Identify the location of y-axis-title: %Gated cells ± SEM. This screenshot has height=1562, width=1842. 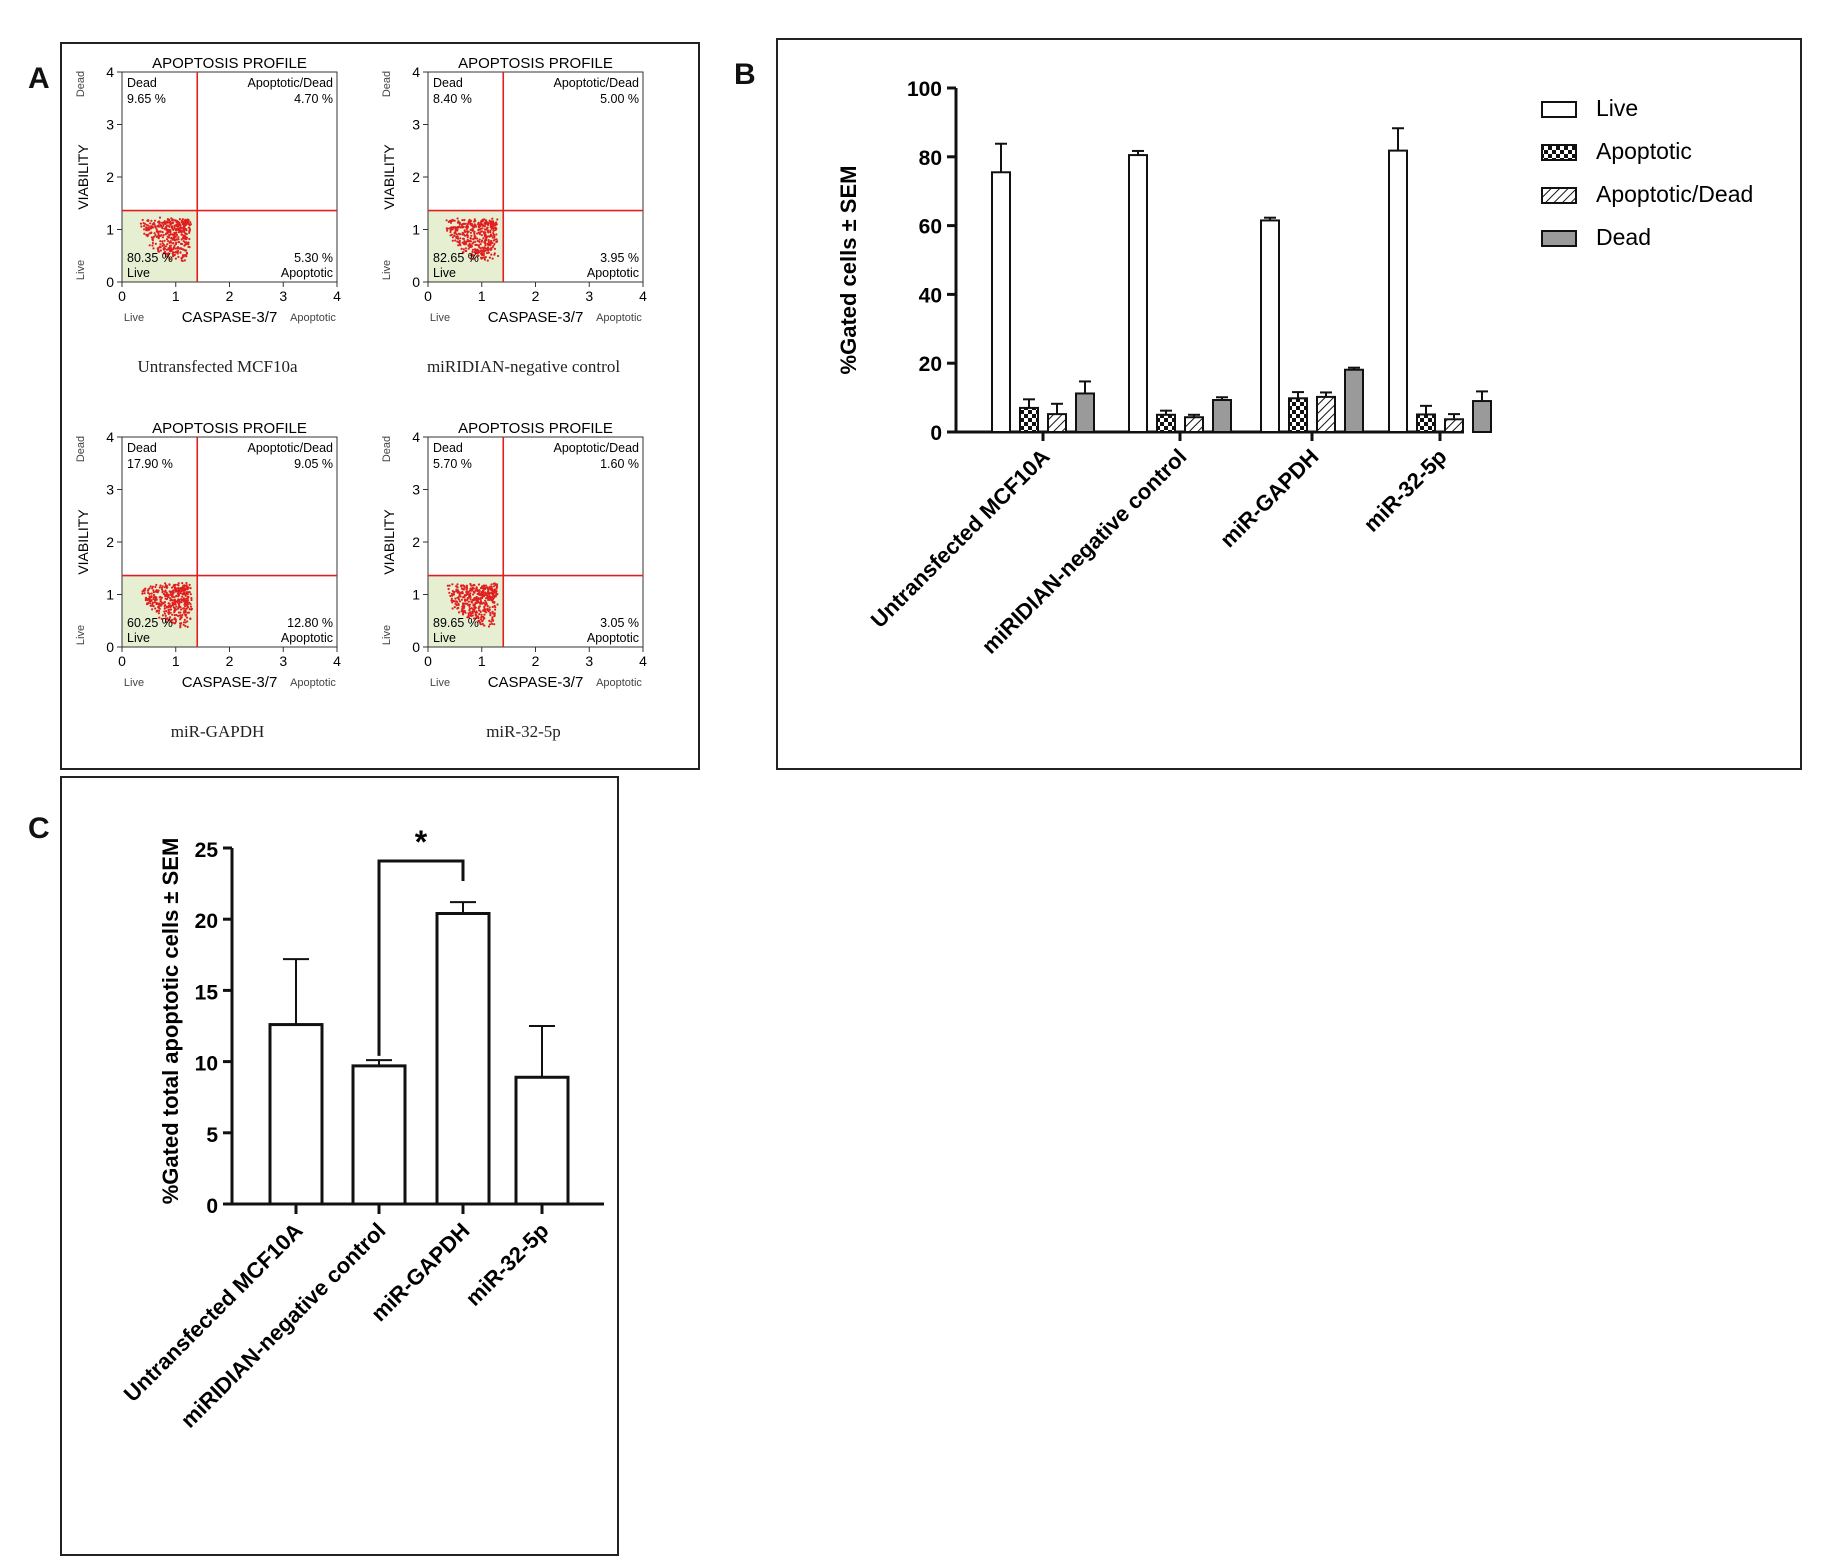
(848, 270).